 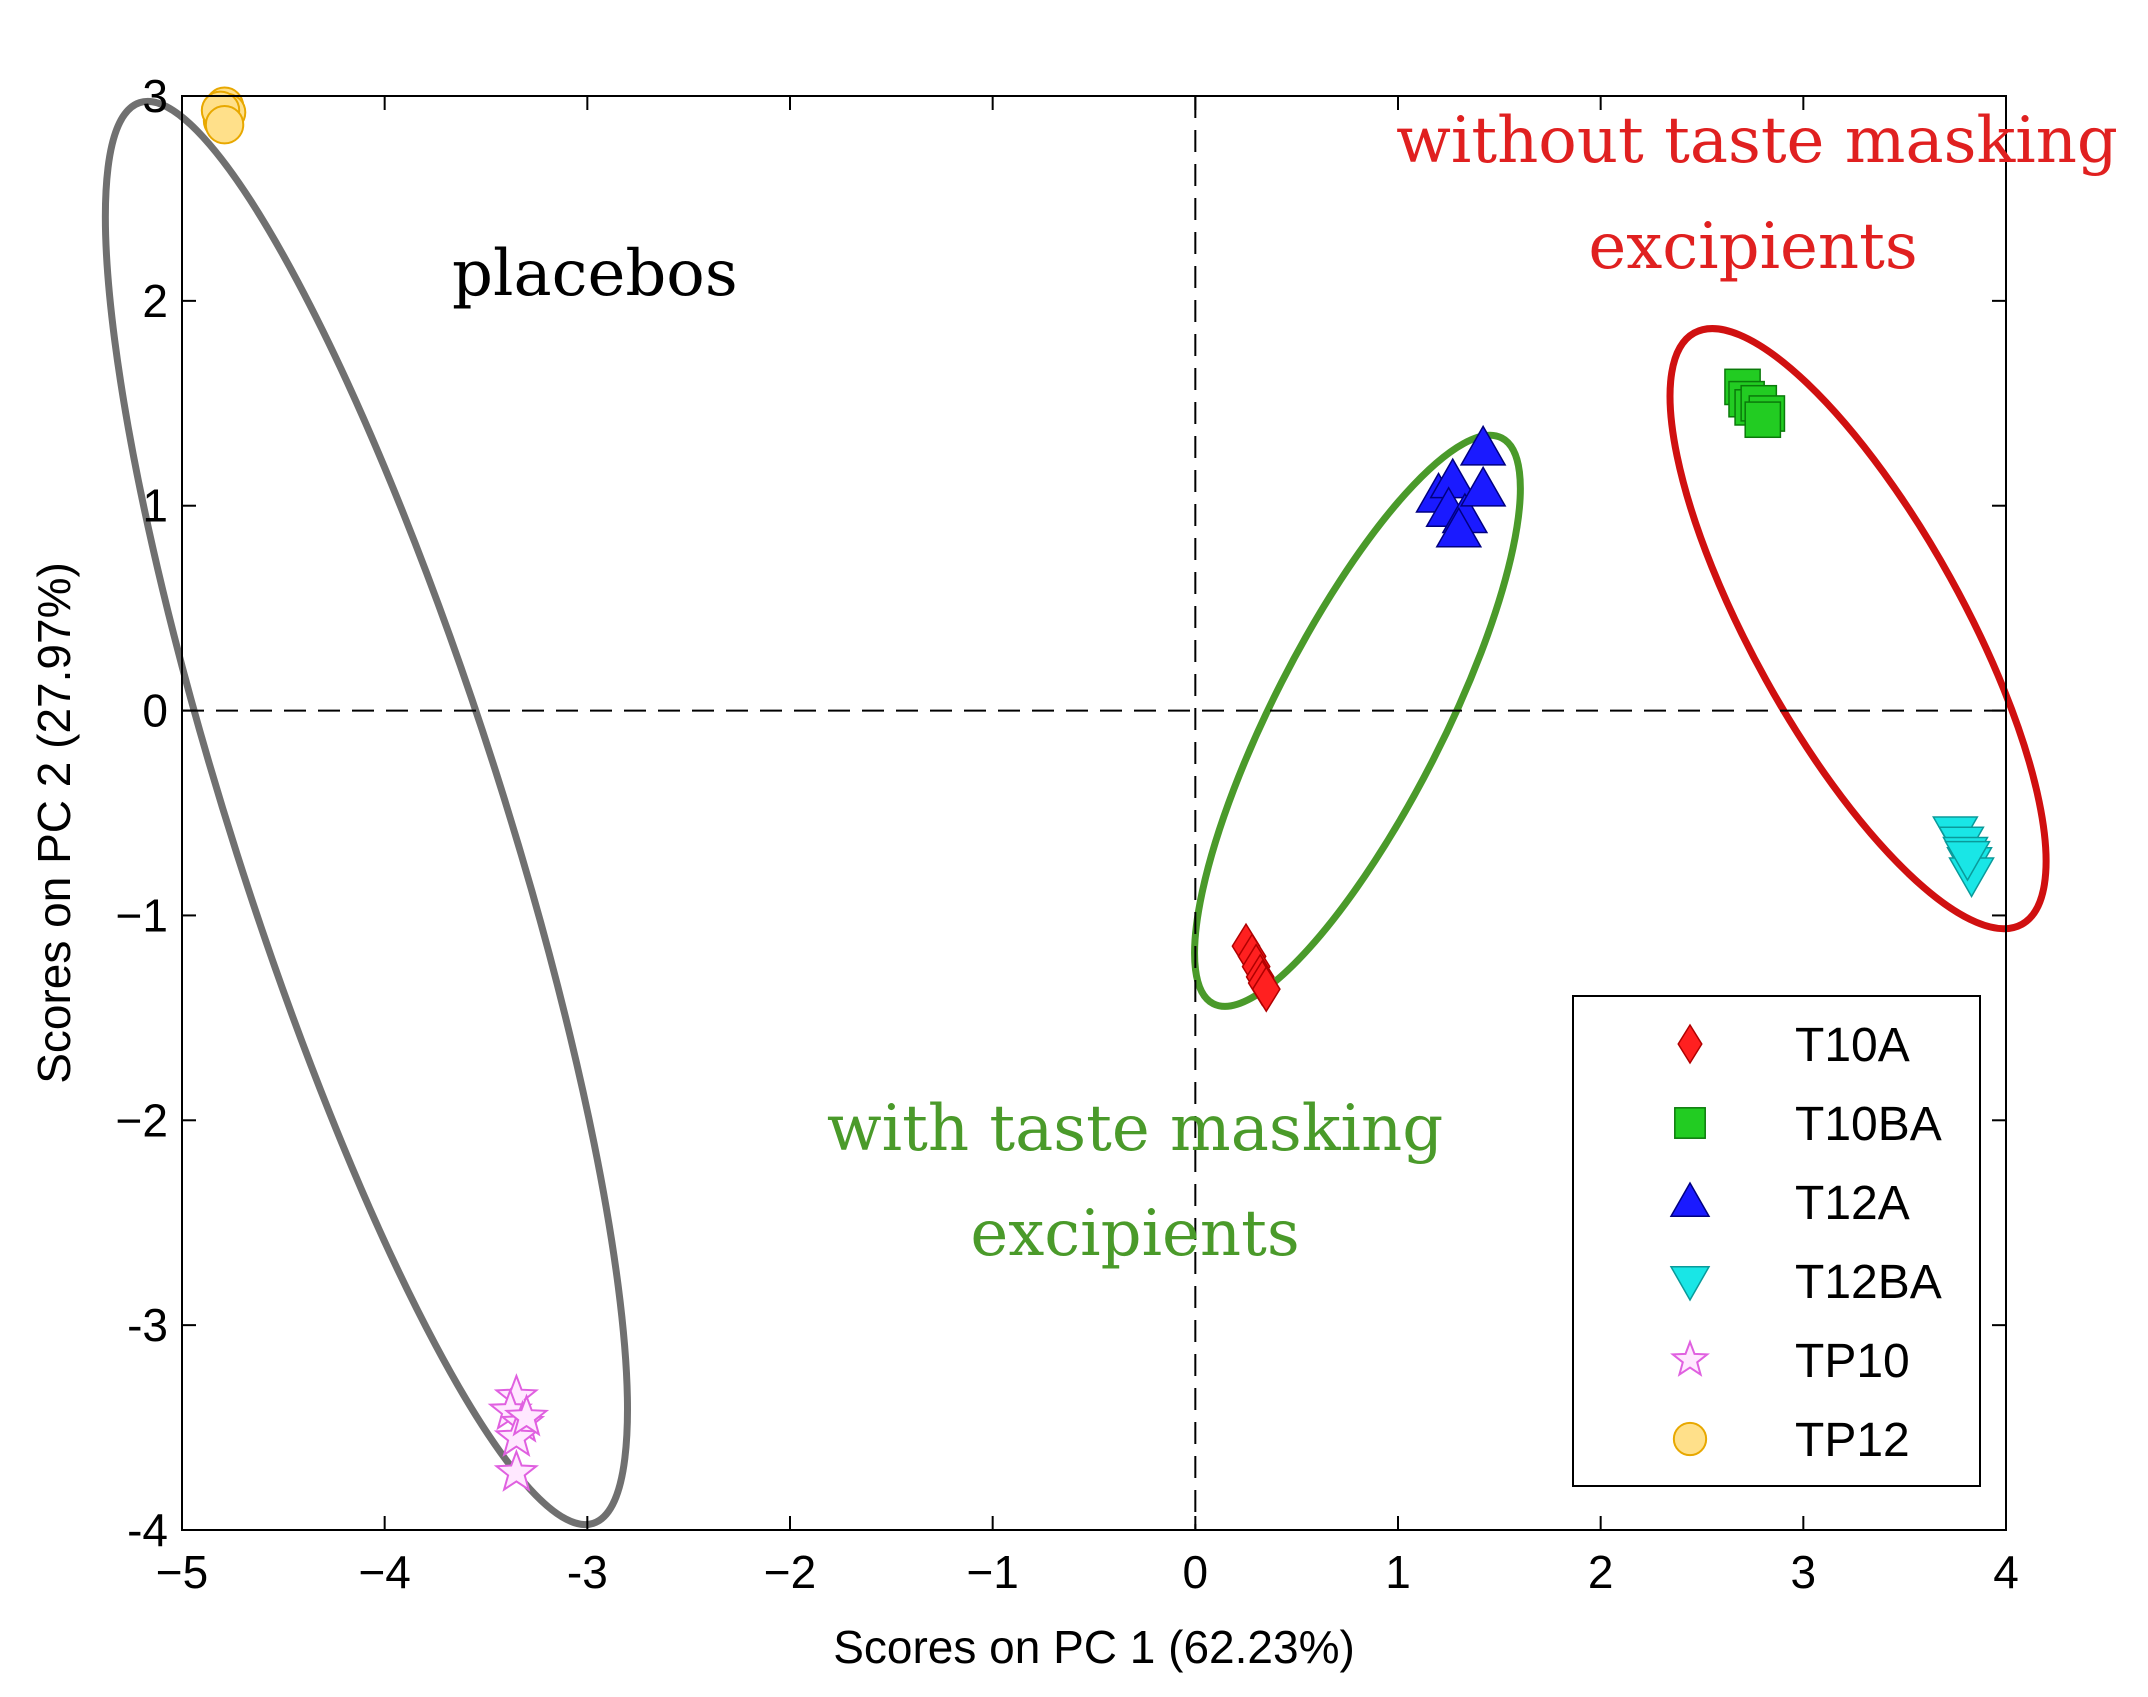 What do you see at coordinates (1690, 1123) in the screenshot?
I see `legend-marker-T10BA` at bounding box center [1690, 1123].